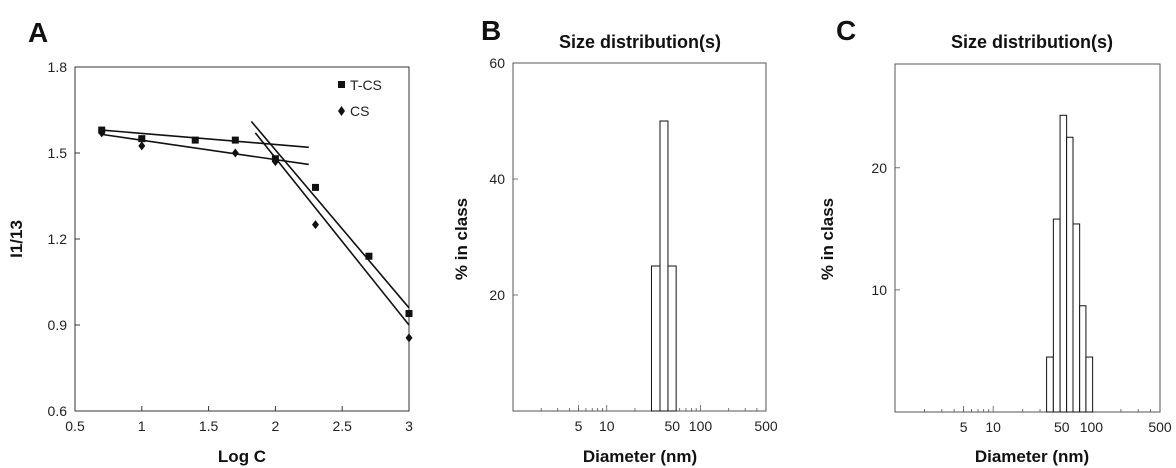 This screenshot has height=468, width=1176. Describe the element at coordinates (142, 426) in the screenshot. I see `panel-a-x-tick-label: 1` at that location.